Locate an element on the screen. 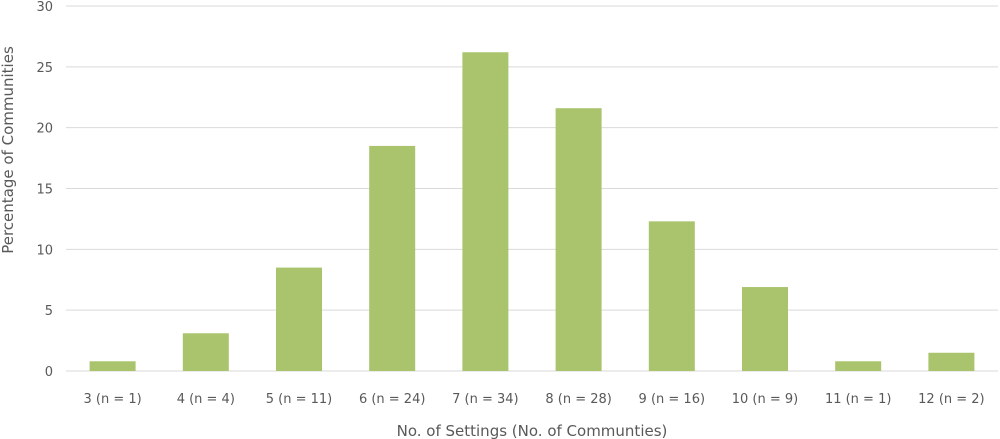 The height and width of the screenshot is (439, 1000). y-tick-label: 20 is located at coordinates (44, 129).